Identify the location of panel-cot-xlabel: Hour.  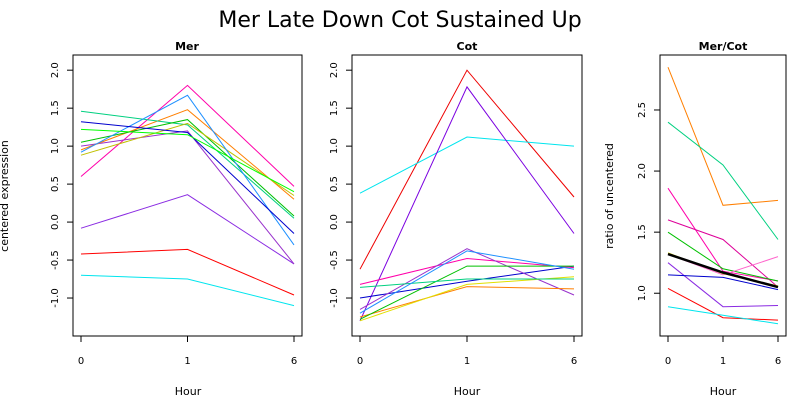
(467, 391).